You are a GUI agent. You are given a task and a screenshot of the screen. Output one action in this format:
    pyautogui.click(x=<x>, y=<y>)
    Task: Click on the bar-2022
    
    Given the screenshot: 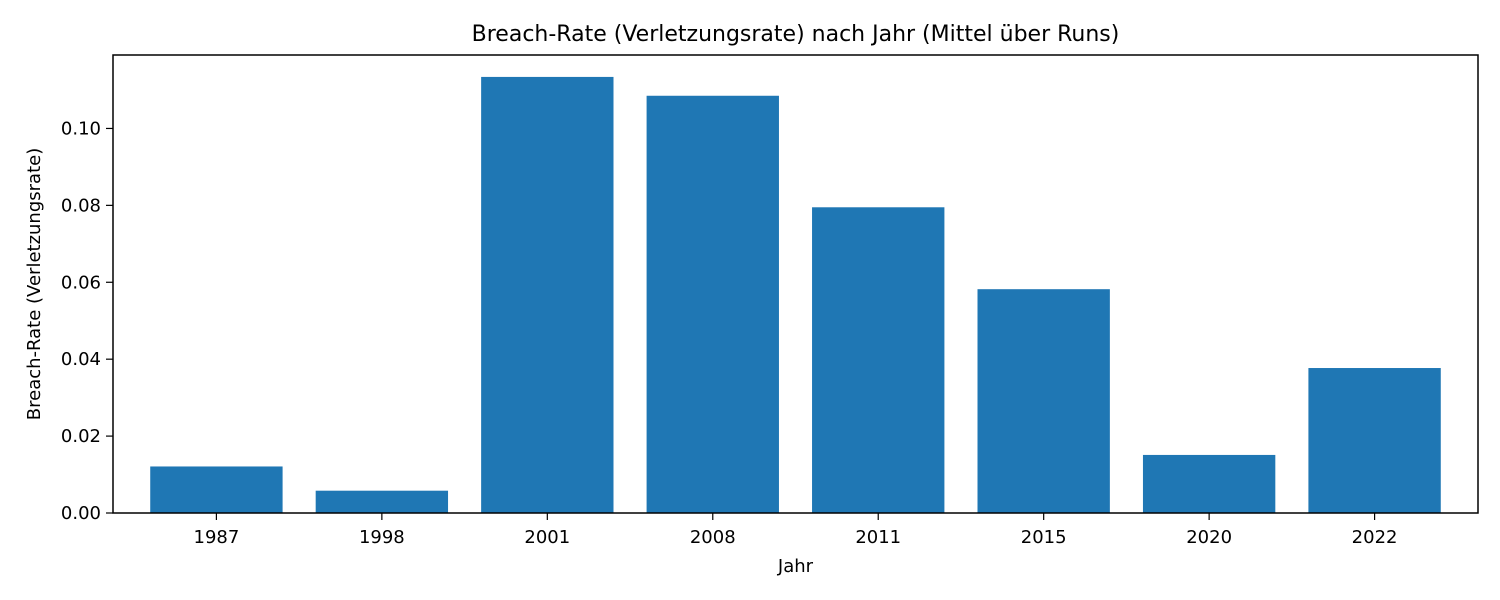 What is the action you would take?
    pyautogui.click(x=1374, y=440)
    